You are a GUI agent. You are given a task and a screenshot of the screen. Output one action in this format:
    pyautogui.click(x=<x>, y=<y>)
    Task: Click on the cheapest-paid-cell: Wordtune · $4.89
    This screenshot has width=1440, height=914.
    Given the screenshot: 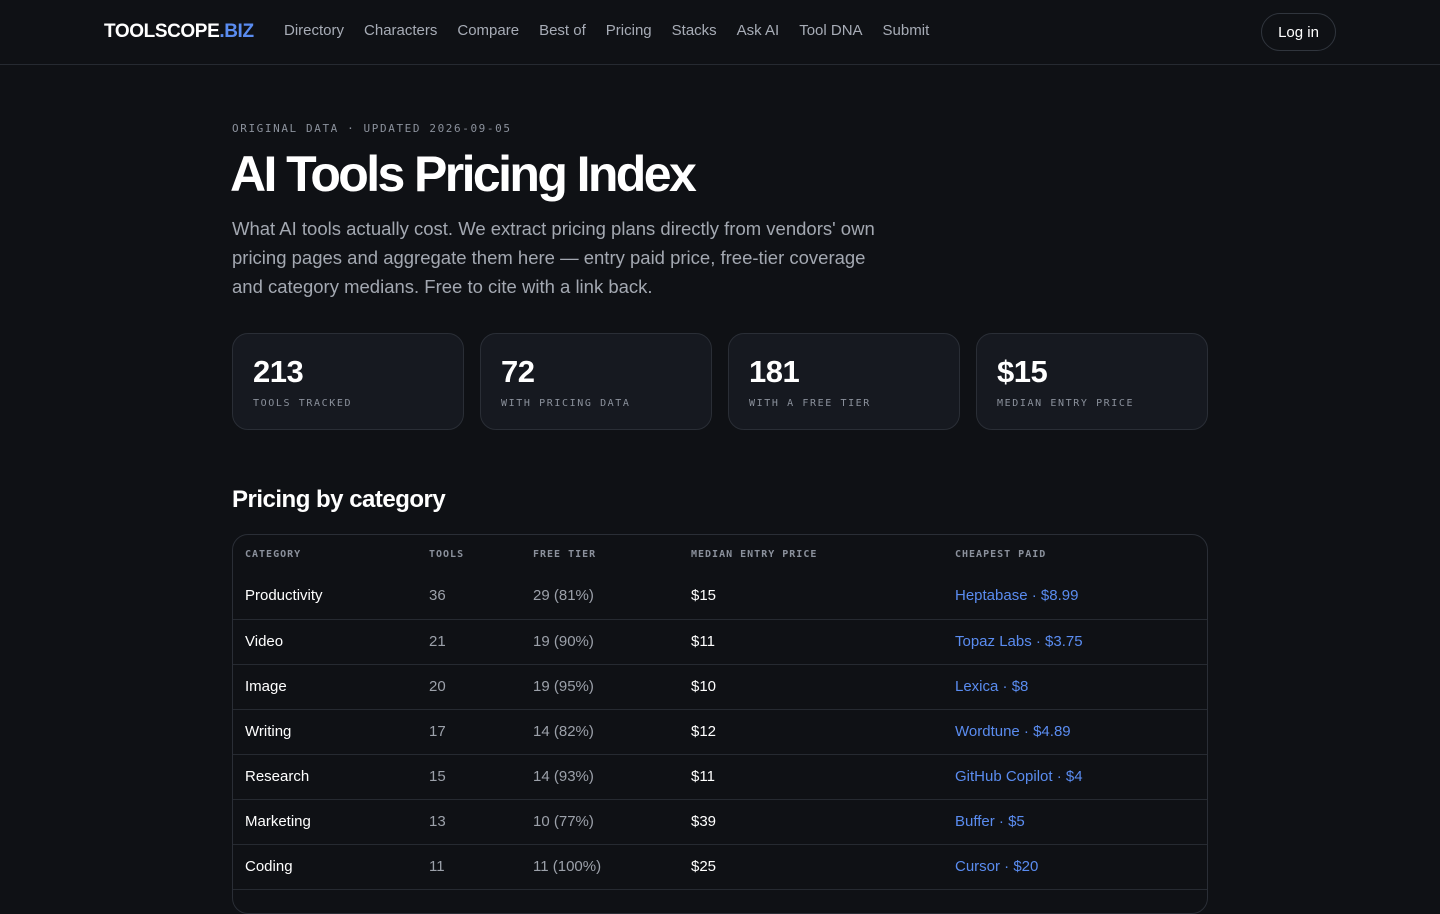 What is the action you would take?
    pyautogui.click(x=1075, y=732)
    